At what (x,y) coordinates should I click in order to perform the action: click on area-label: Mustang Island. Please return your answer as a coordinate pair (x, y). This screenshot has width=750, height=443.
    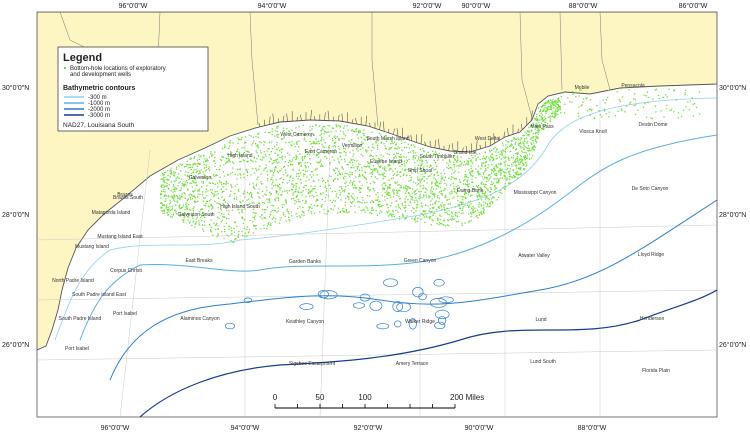
    Looking at the image, I should click on (92, 247).